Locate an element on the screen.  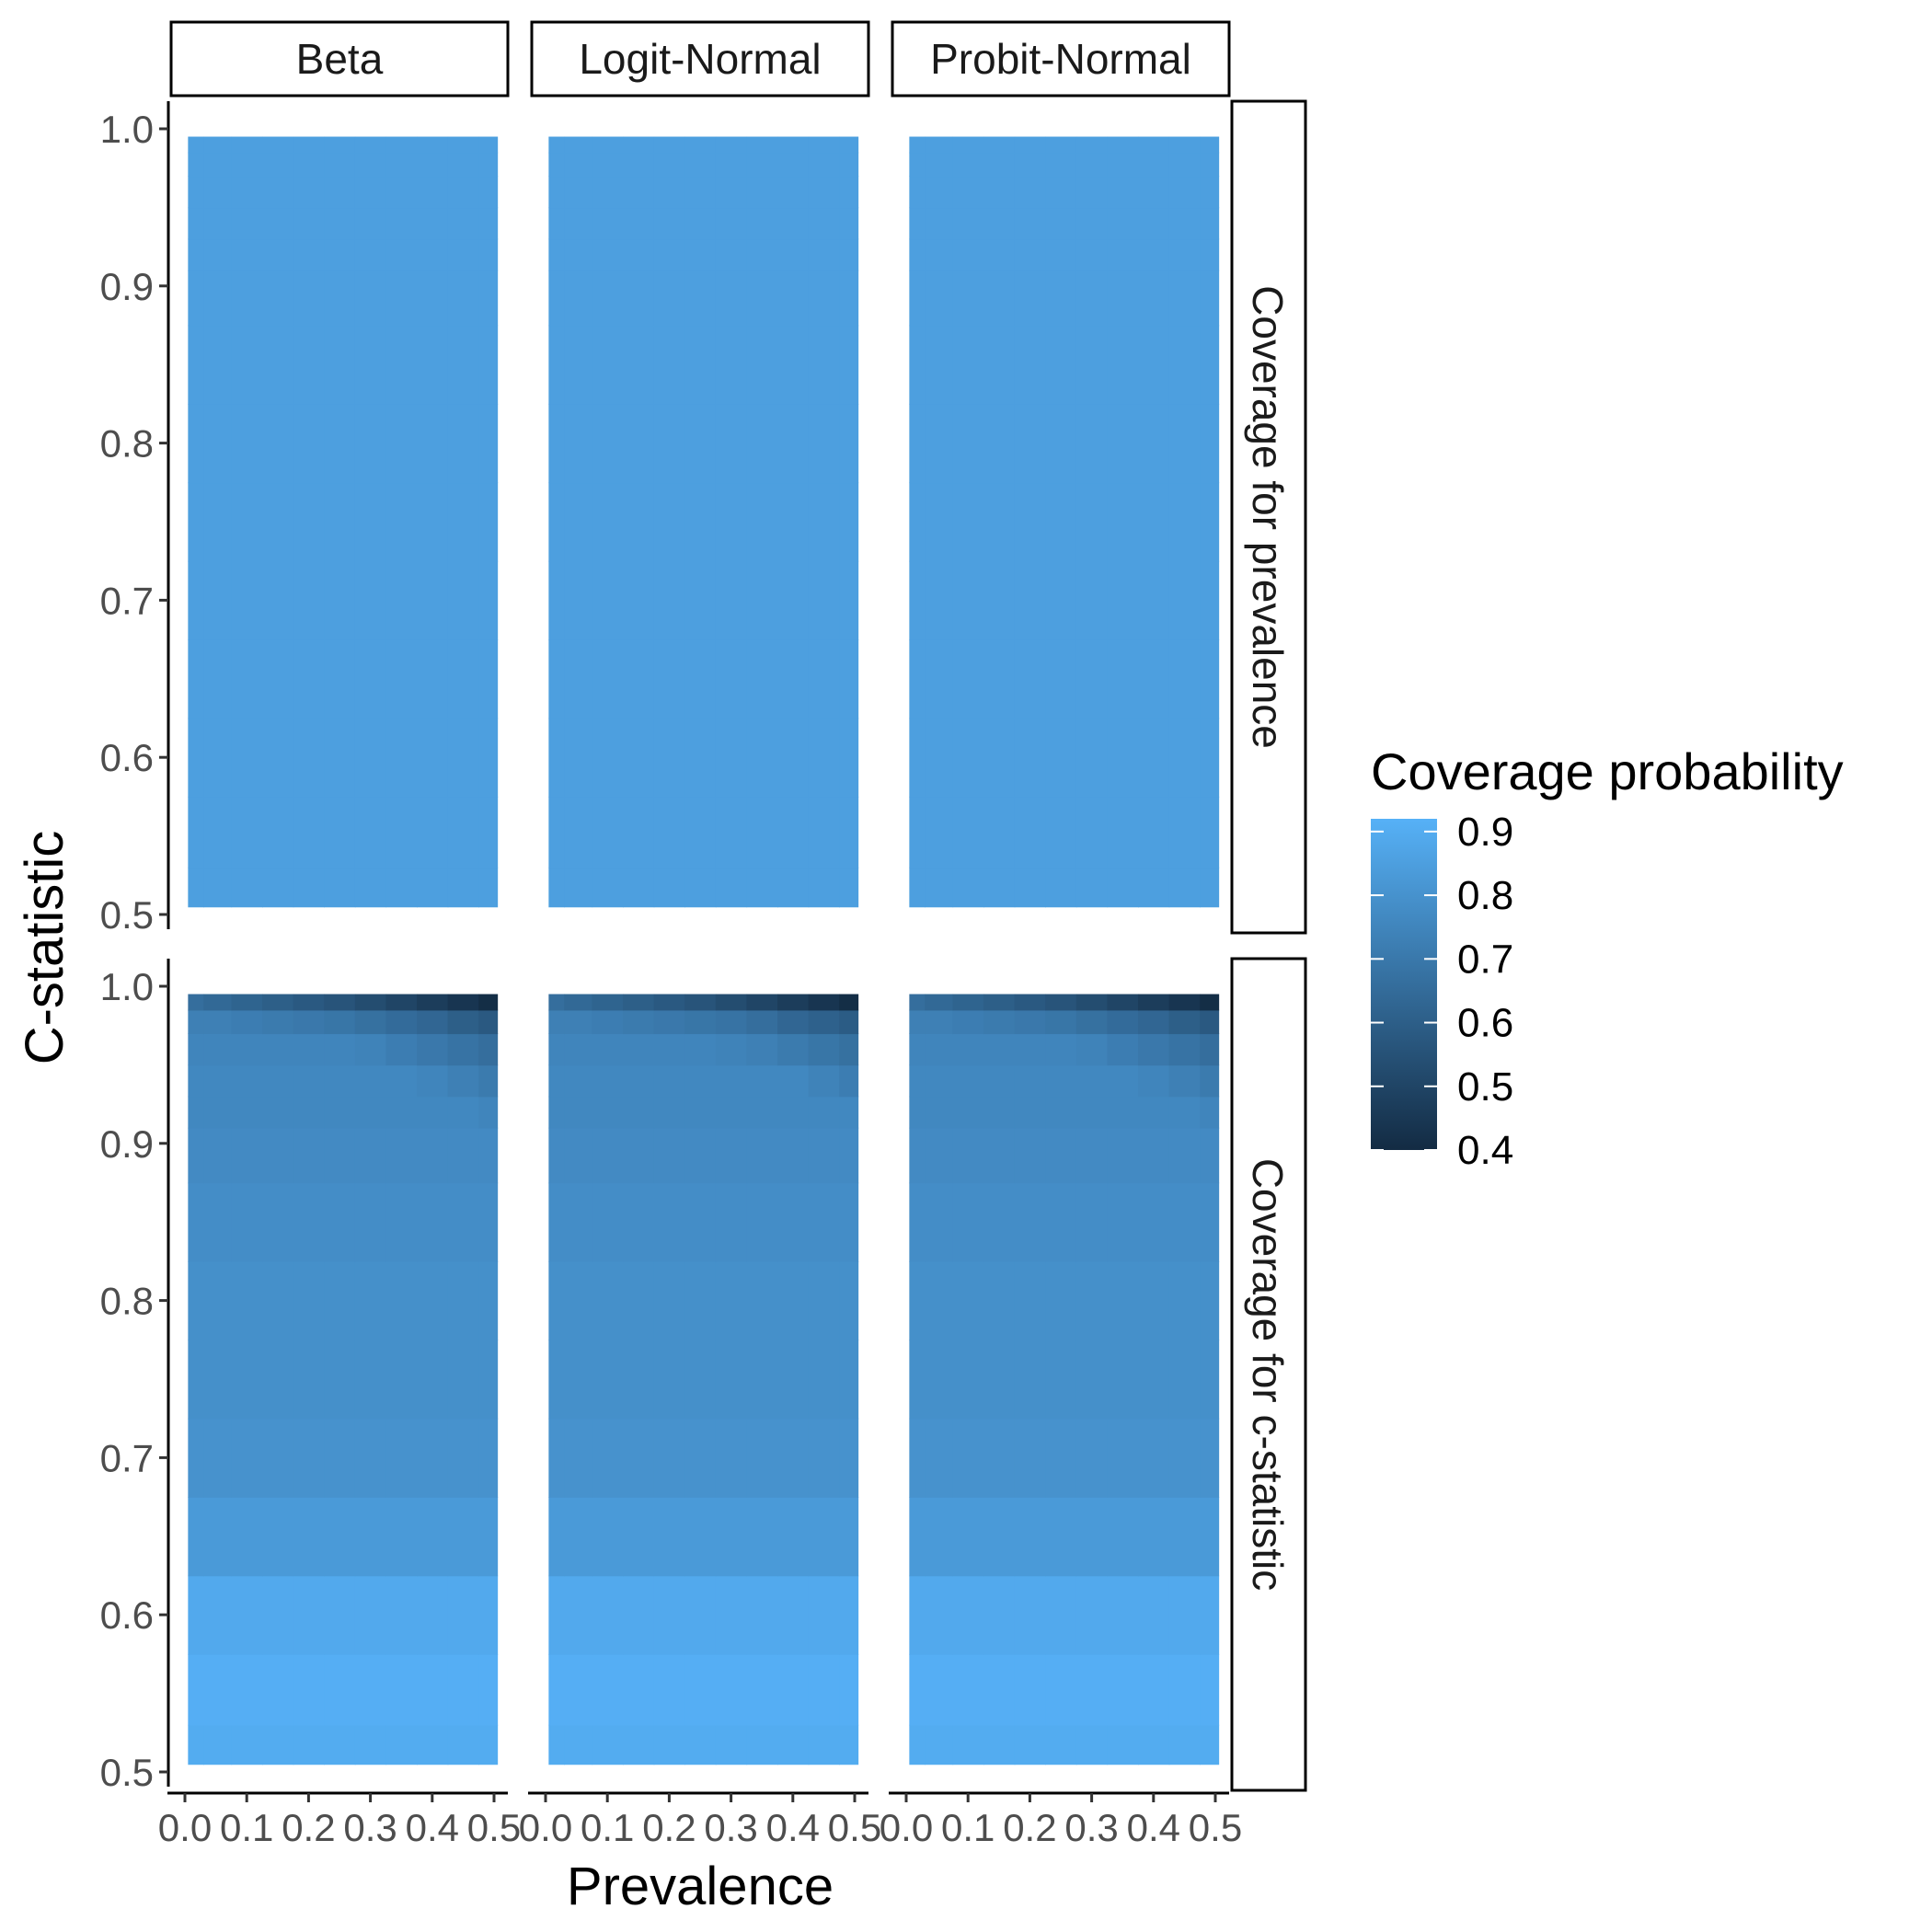
strip-box-logit-normal is located at coordinates (700, 59).